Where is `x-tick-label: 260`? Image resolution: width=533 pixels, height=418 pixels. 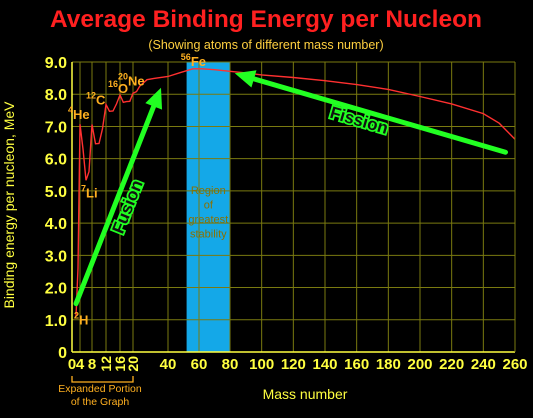 x-tick-label: 260 is located at coordinates (514, 364).